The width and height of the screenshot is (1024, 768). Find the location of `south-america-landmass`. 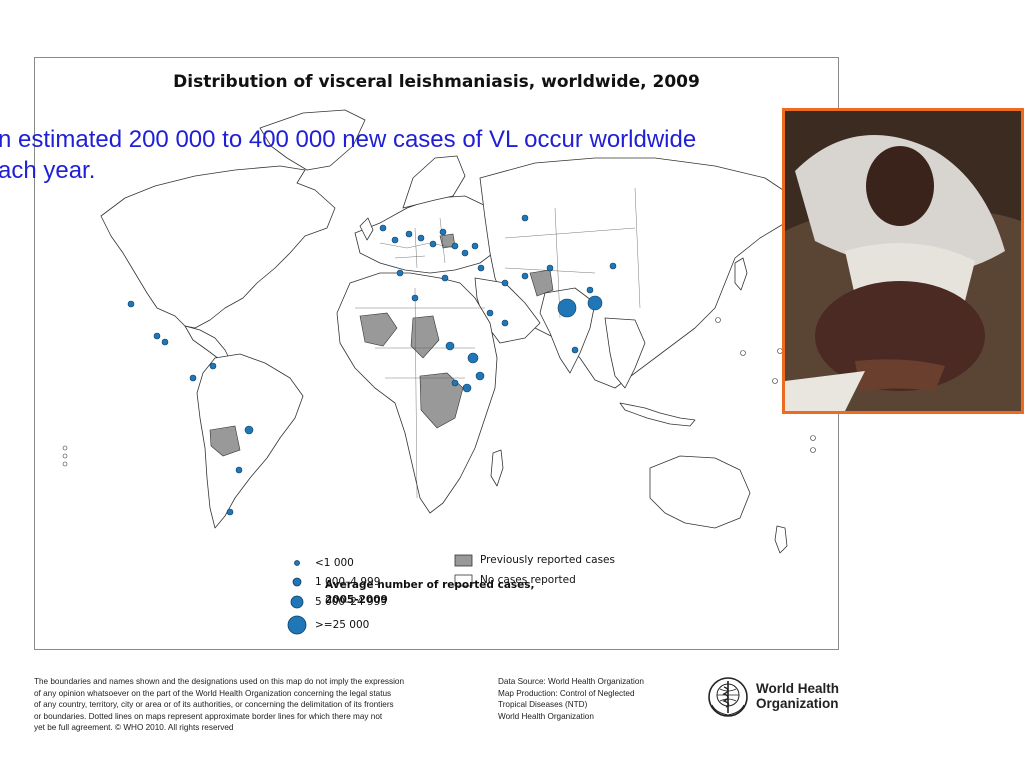

south-america-landmass is located at coordinates (250, 441).